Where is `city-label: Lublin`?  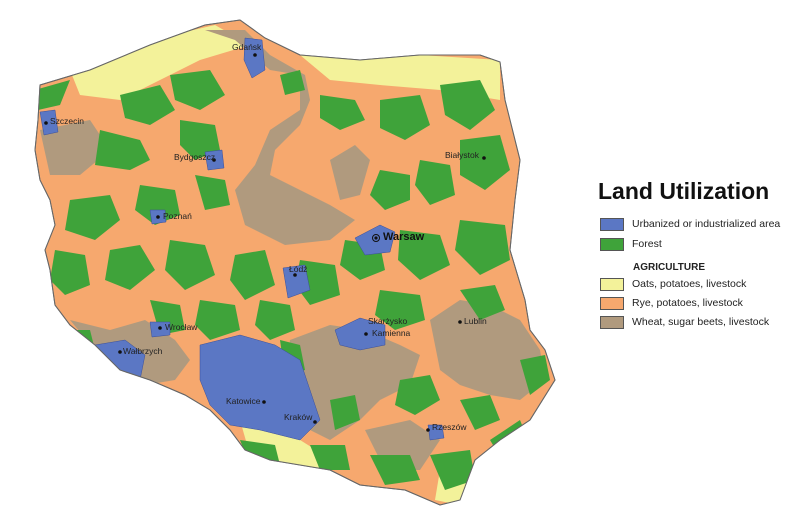 city-label: Lublin is located at coordinates (475, 321).